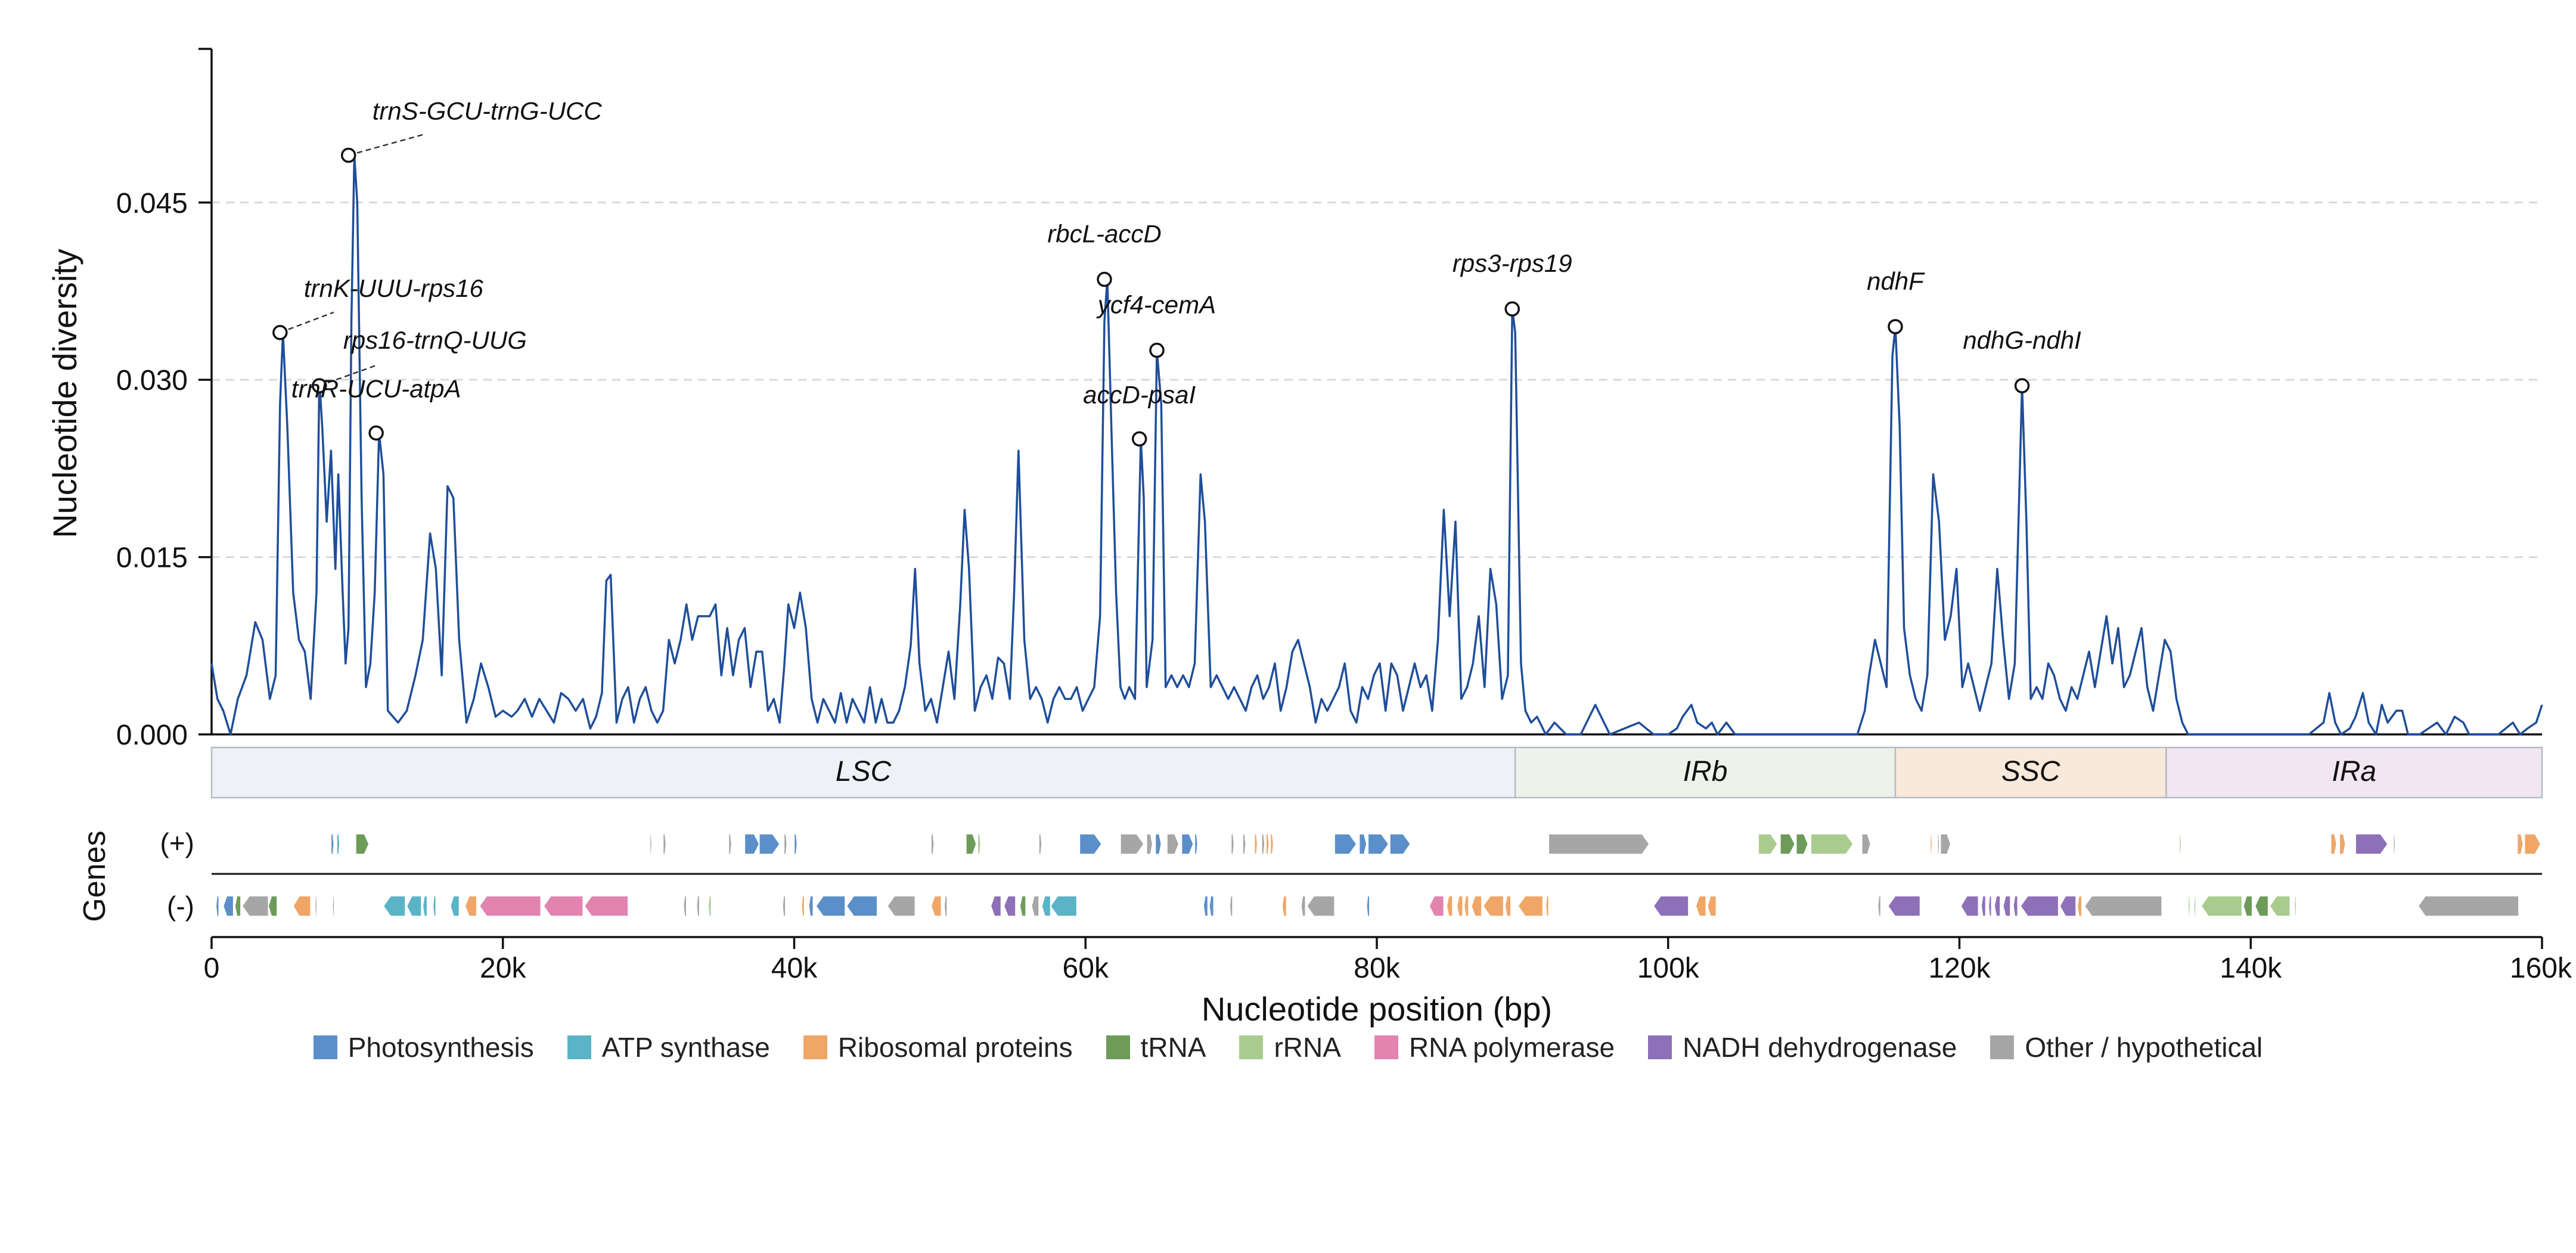  I want to click on x-tick-label: 120k, so click(1960, 968).